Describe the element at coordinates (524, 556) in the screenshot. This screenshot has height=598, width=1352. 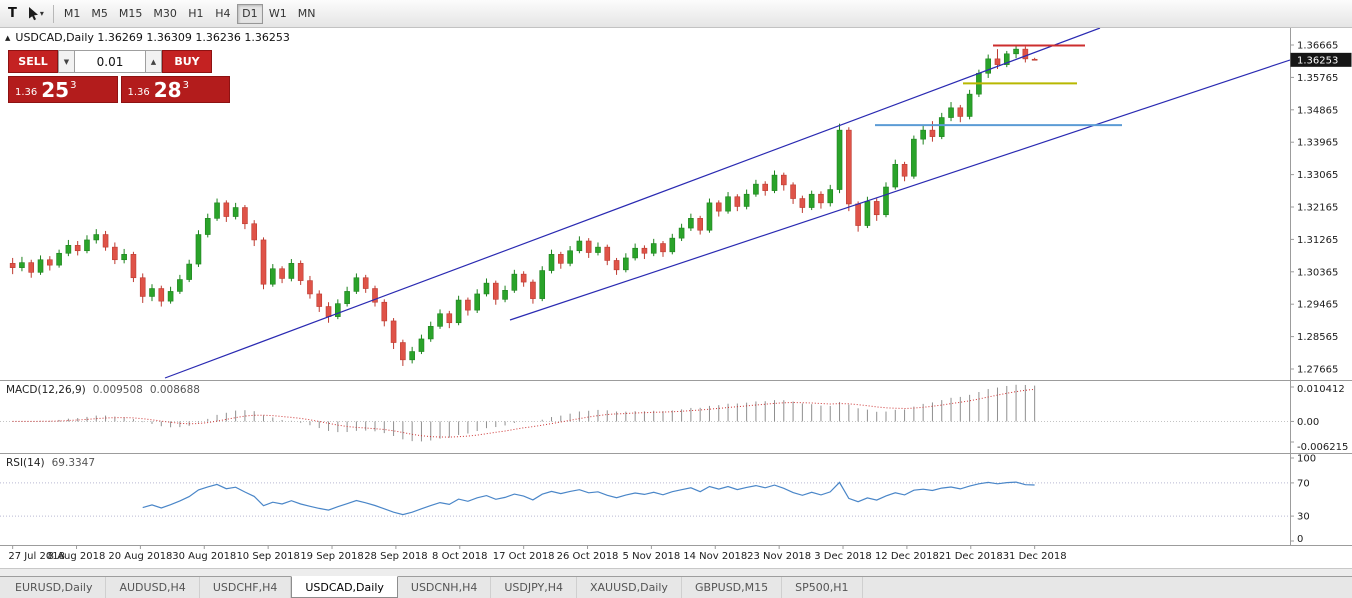
I see `svg-text: 17 Oct 2018` at that location.